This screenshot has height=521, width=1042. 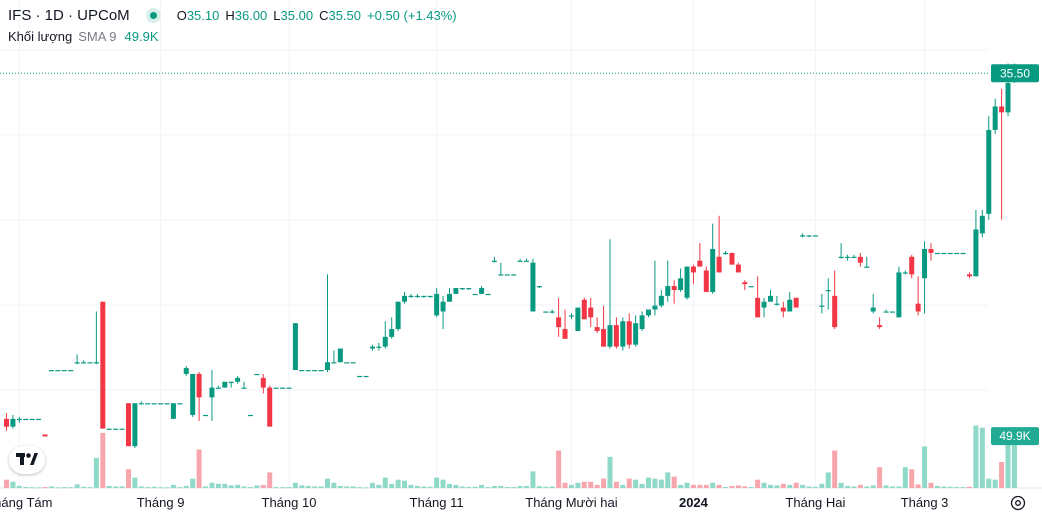 What do you see at coordinates (27, 460) in the screenshot?
I see `tradingview-logo-icon` at bounding box center [27, 460].